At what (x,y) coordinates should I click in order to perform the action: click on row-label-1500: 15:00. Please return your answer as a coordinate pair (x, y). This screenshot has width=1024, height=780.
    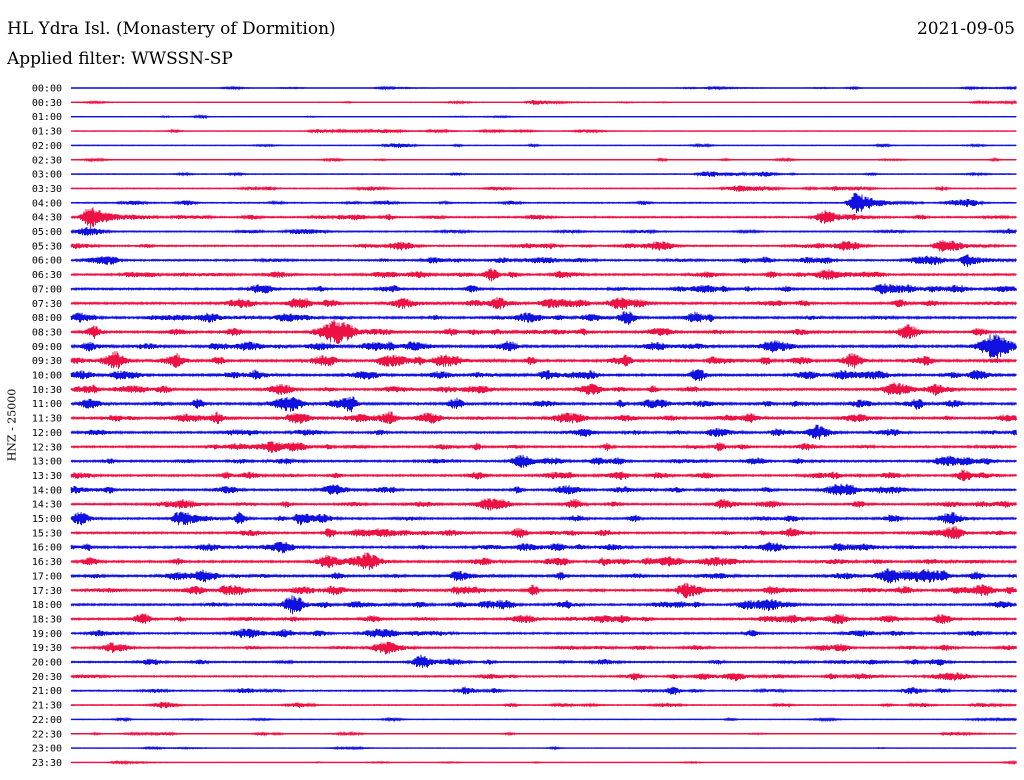
    Looking at the image, I should click on (47, 519).